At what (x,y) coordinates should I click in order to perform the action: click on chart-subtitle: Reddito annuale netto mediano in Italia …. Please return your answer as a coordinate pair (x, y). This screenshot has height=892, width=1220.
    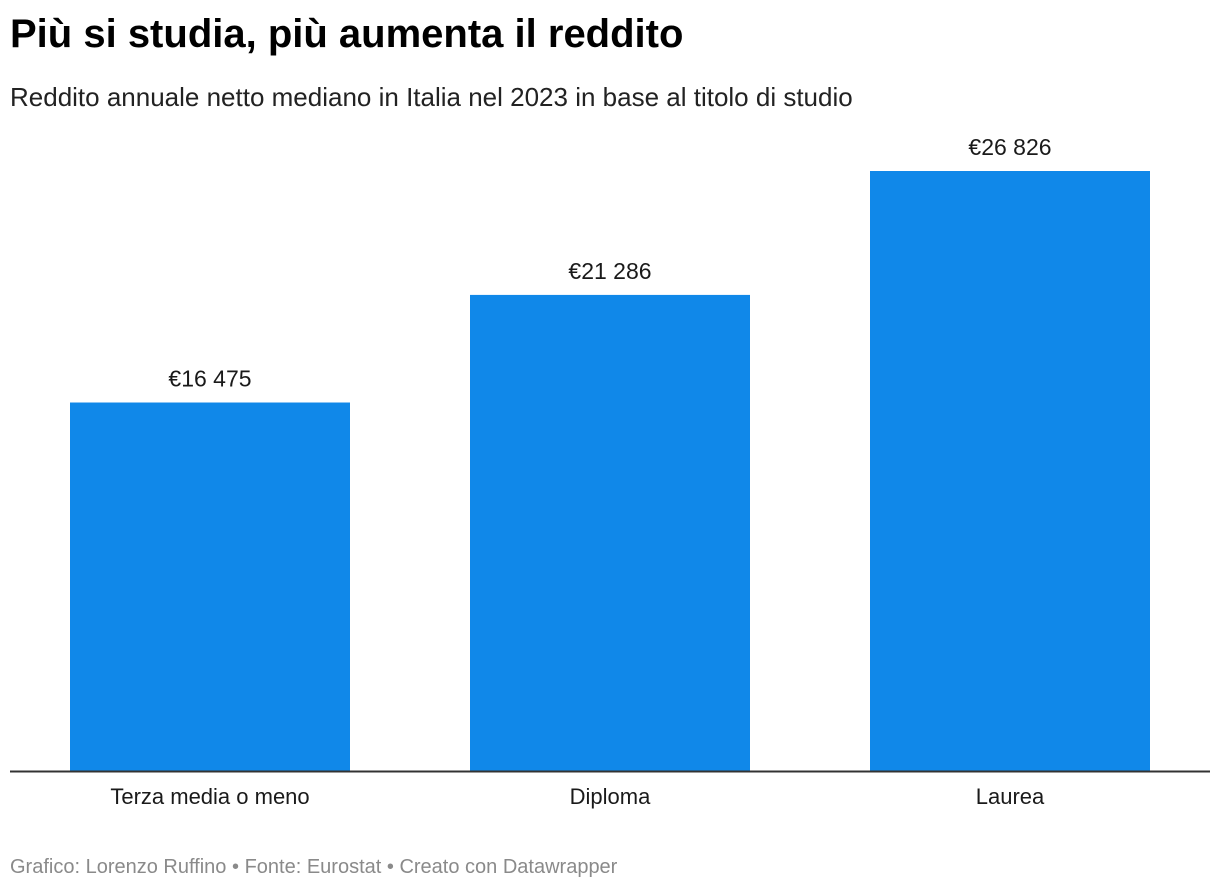
    Looking at the image, I should click on (431, 97).